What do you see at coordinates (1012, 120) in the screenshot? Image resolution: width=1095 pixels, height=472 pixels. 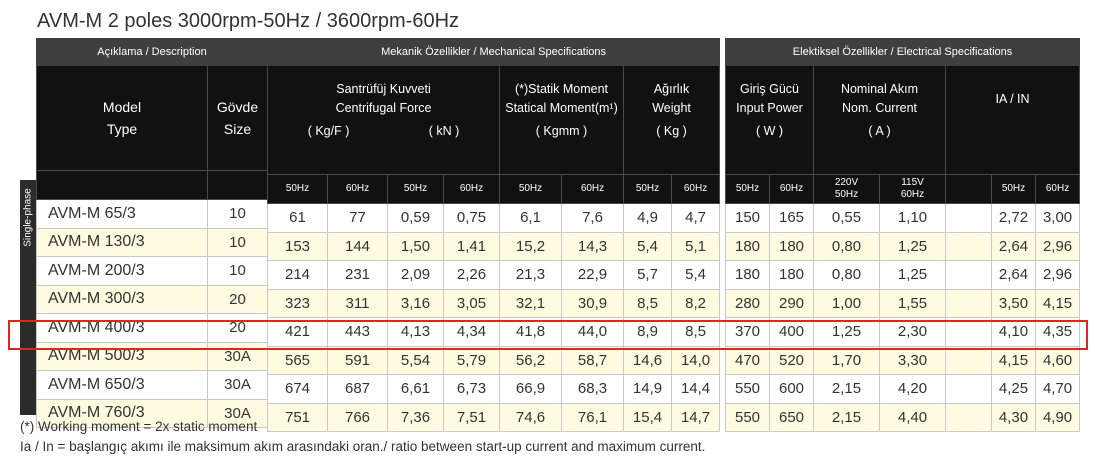 I see `ia-in-header: IA / IN` at bounding box center [1012, 120].